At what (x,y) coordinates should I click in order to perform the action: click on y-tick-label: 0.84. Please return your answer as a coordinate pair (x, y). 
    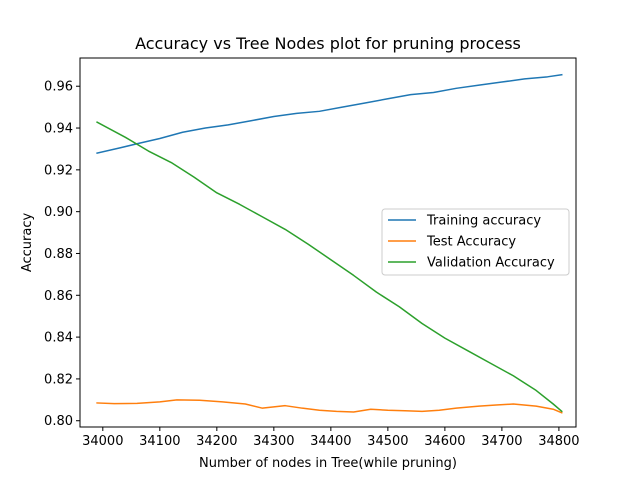
    Looking at the image, I should click on (58, 338).